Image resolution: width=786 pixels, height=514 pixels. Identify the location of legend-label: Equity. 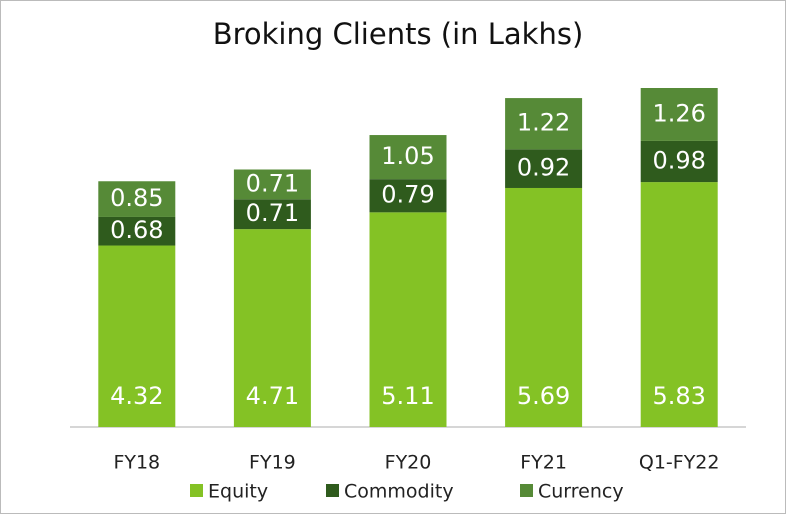
(238, 492).